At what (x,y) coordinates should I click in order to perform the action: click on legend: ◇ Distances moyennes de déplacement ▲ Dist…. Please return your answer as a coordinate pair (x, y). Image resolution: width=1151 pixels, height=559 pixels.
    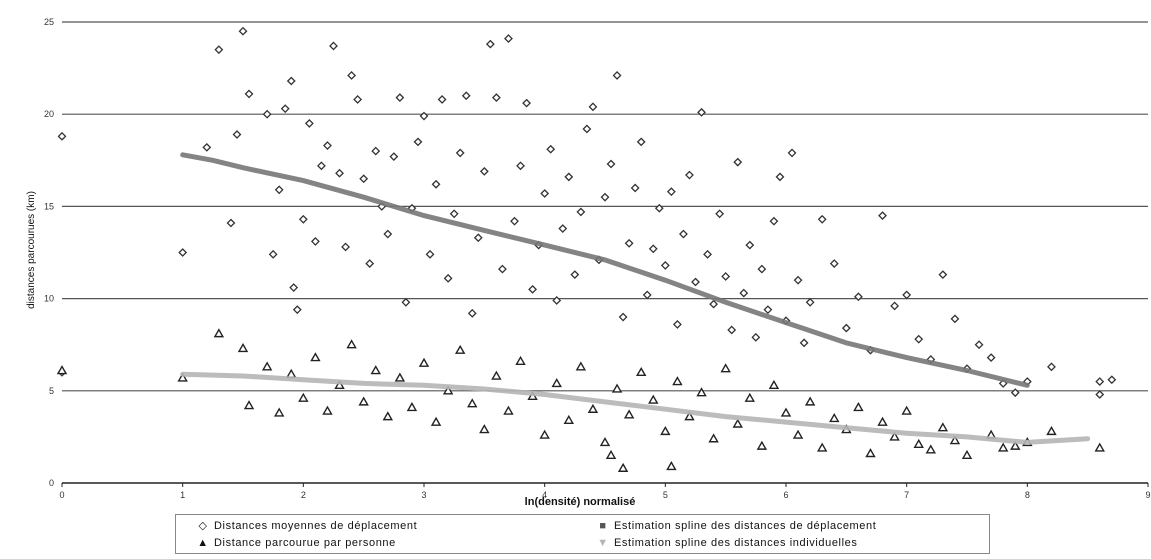
    Looking at the image, I should click on (582, 534).